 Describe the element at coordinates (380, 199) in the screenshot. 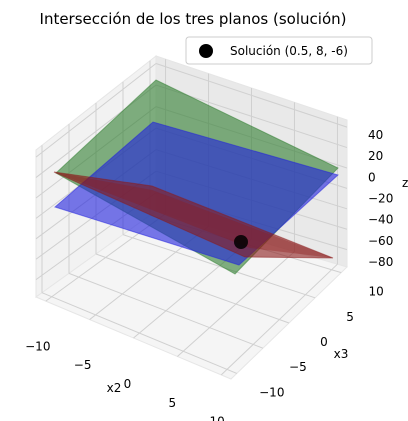

I see `z-tick-label: −20` at that location.